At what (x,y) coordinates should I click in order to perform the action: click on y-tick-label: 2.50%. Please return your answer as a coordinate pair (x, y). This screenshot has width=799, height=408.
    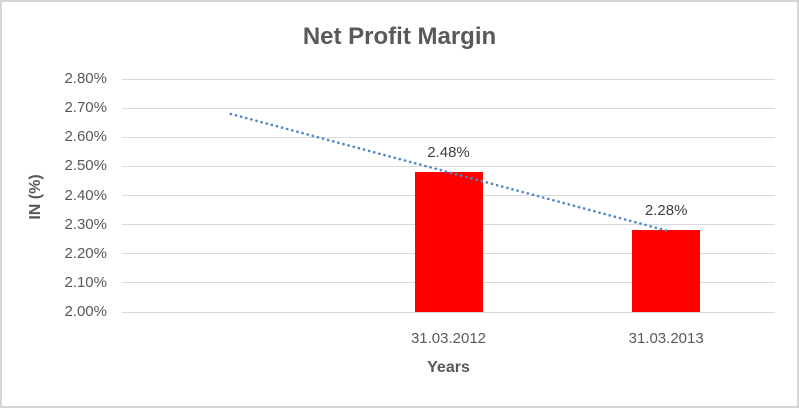
    Looking at the image, I should click on (85, 166).